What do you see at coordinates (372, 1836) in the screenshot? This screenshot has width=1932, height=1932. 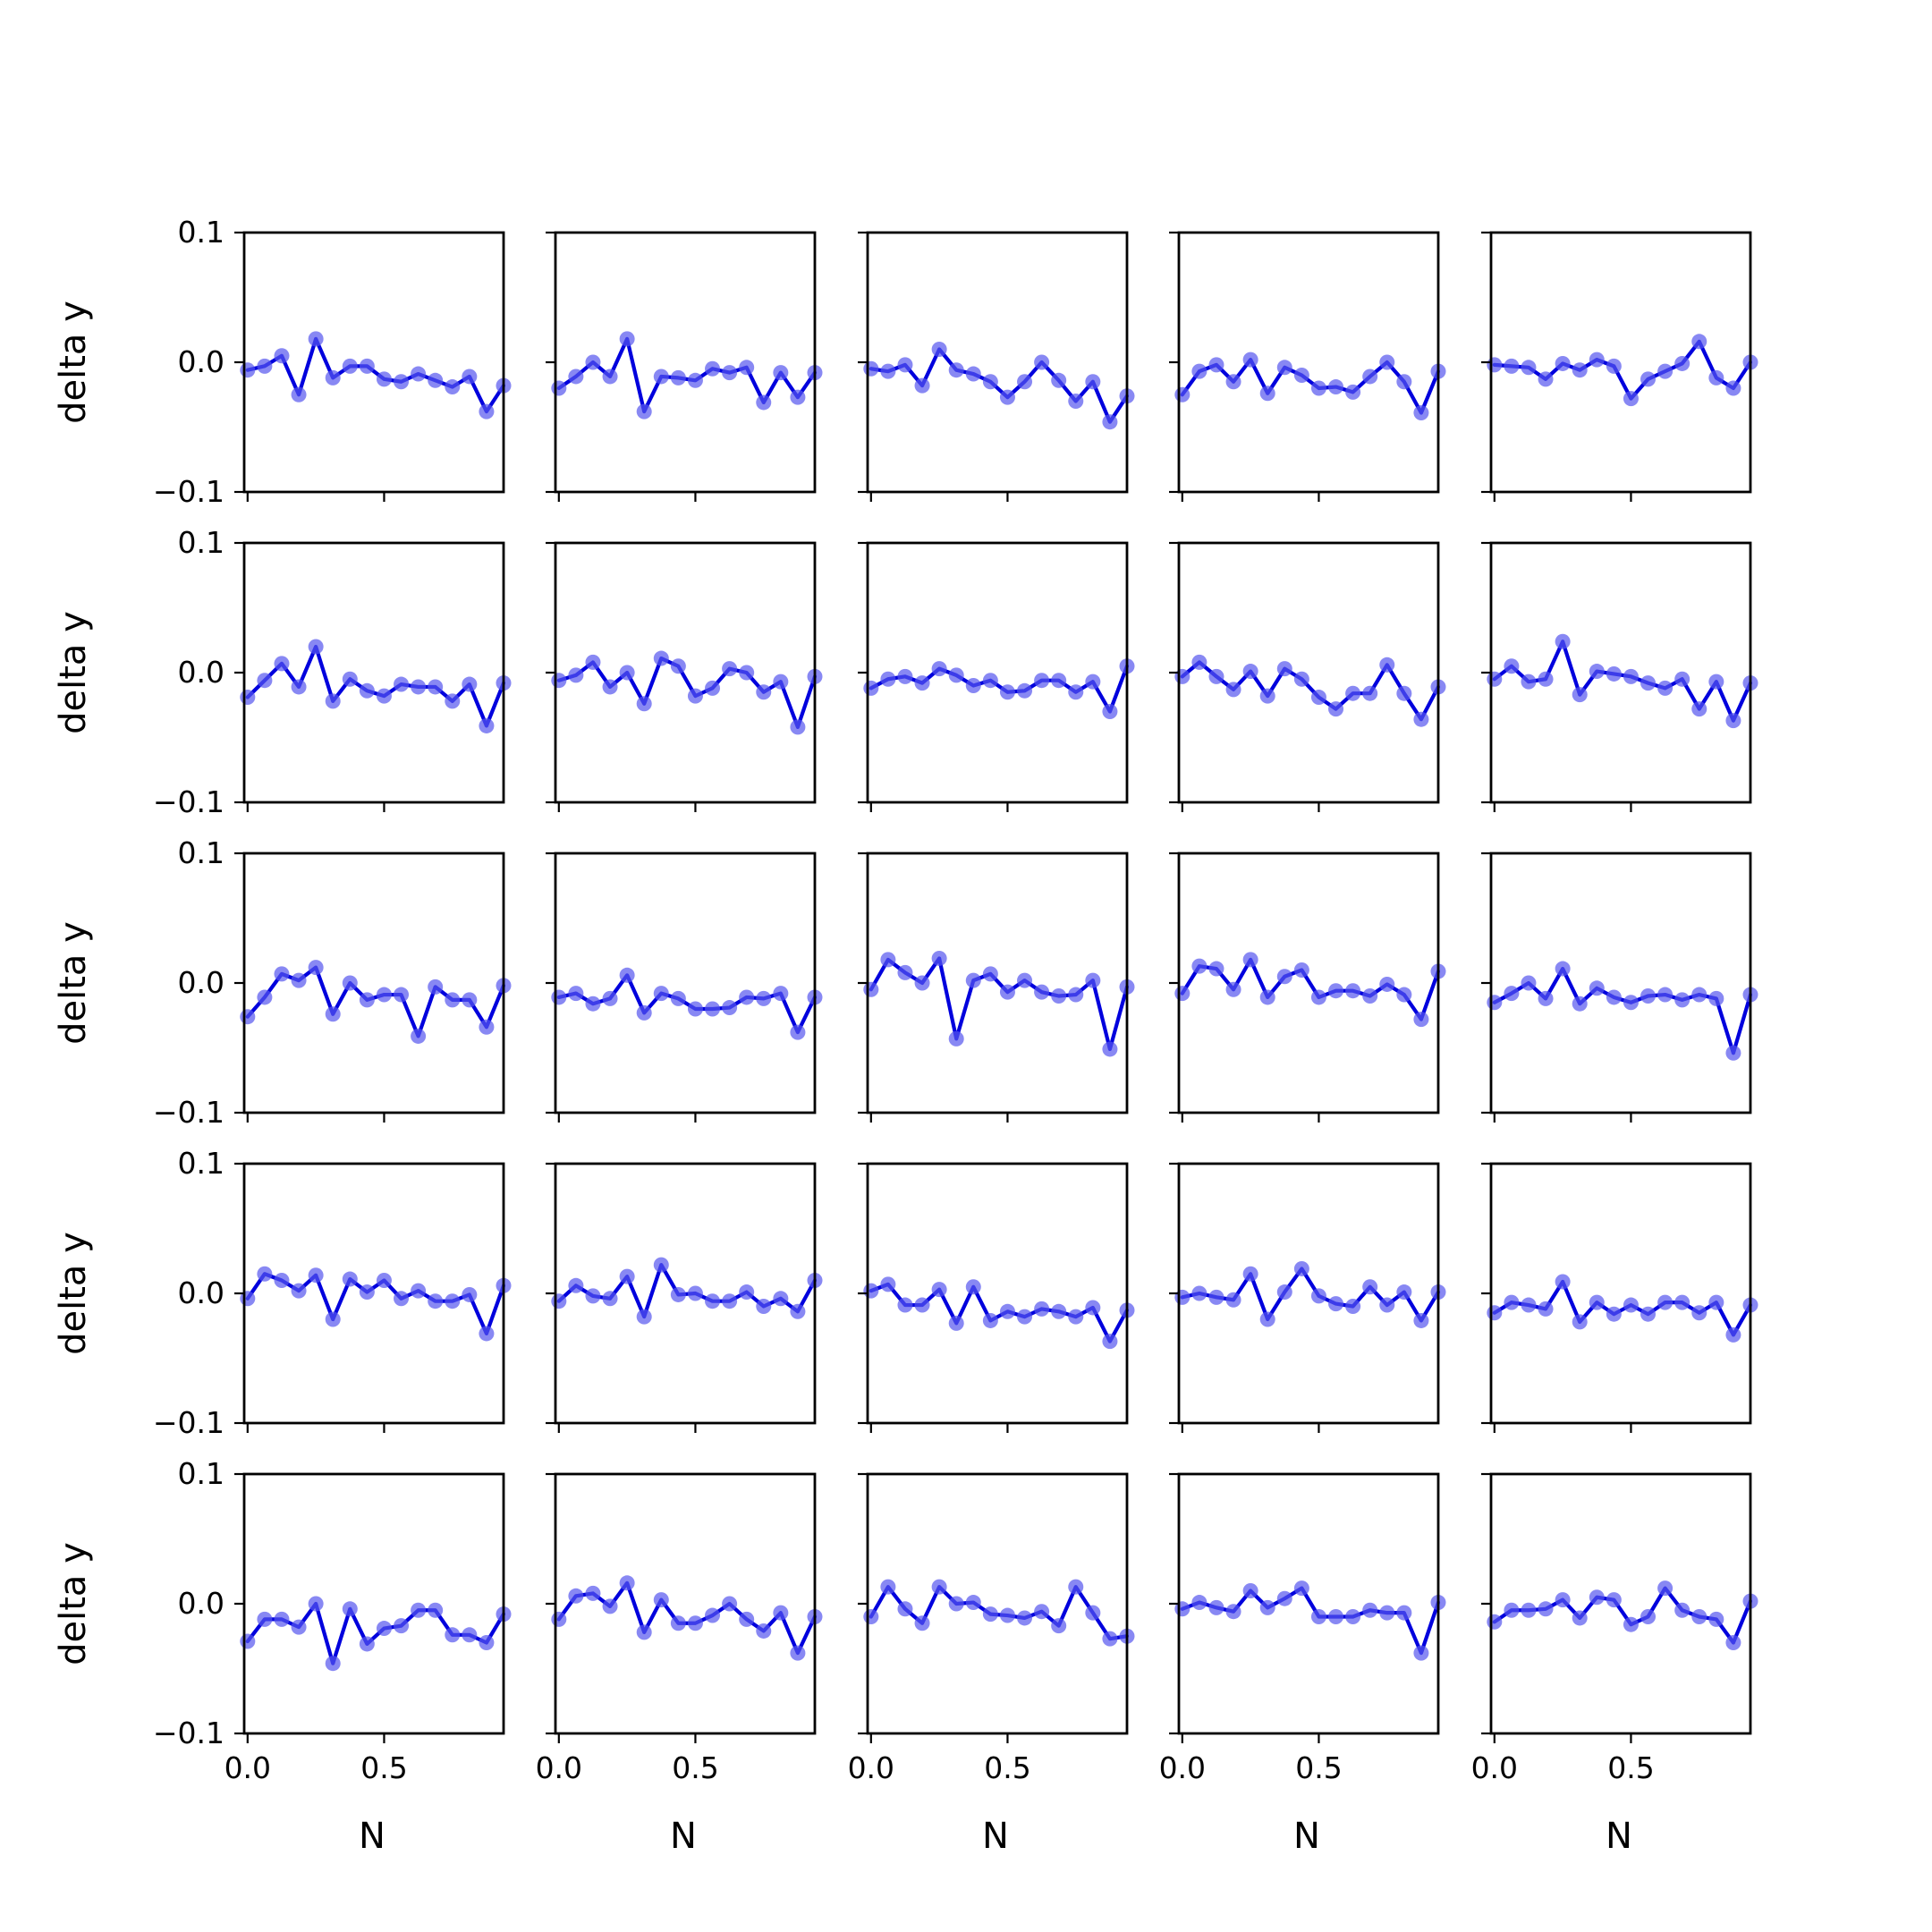 I see `x-axis-label: N` at bounding box center [372, 1836].